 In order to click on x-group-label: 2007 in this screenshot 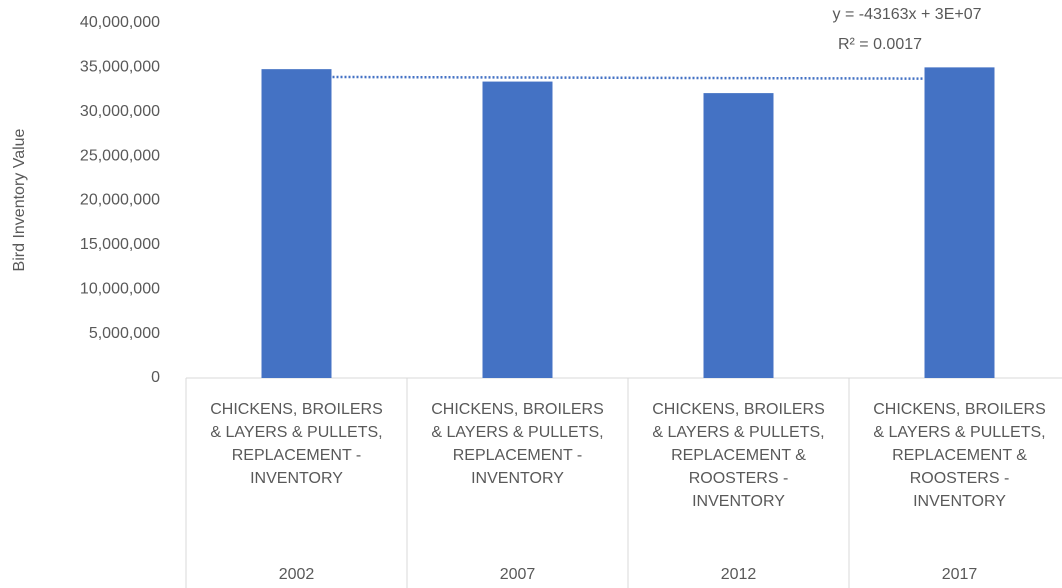, I will do `click(518, 574)`.